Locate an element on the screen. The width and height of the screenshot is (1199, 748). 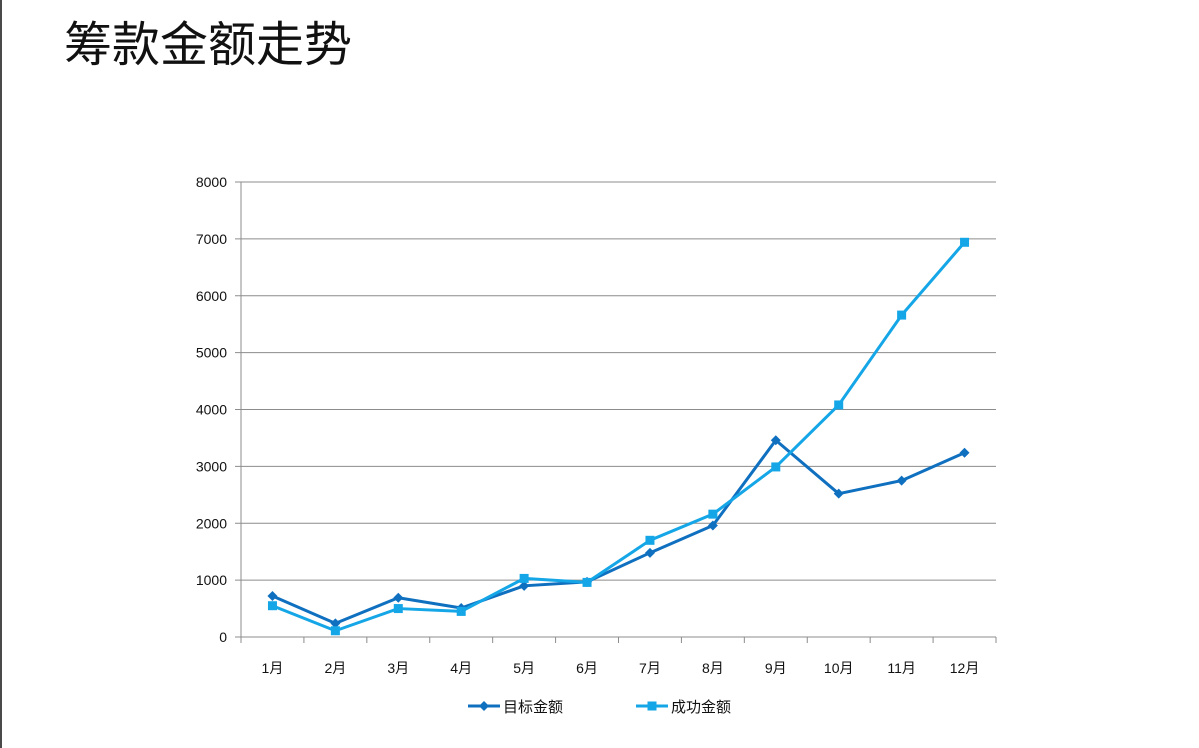
chart-legend: 目标金额 成功金额 is located at coordinates (599, 707).